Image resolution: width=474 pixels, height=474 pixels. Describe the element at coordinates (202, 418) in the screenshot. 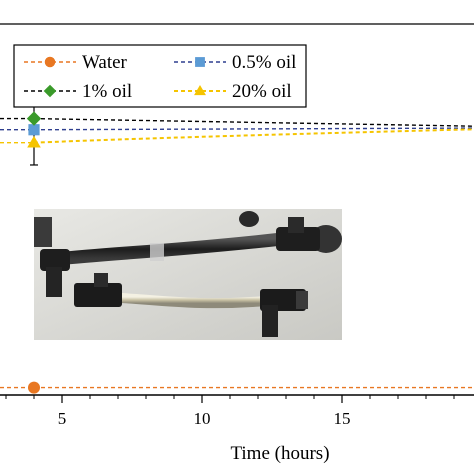

I see `x-tick-label: 10` at that location.